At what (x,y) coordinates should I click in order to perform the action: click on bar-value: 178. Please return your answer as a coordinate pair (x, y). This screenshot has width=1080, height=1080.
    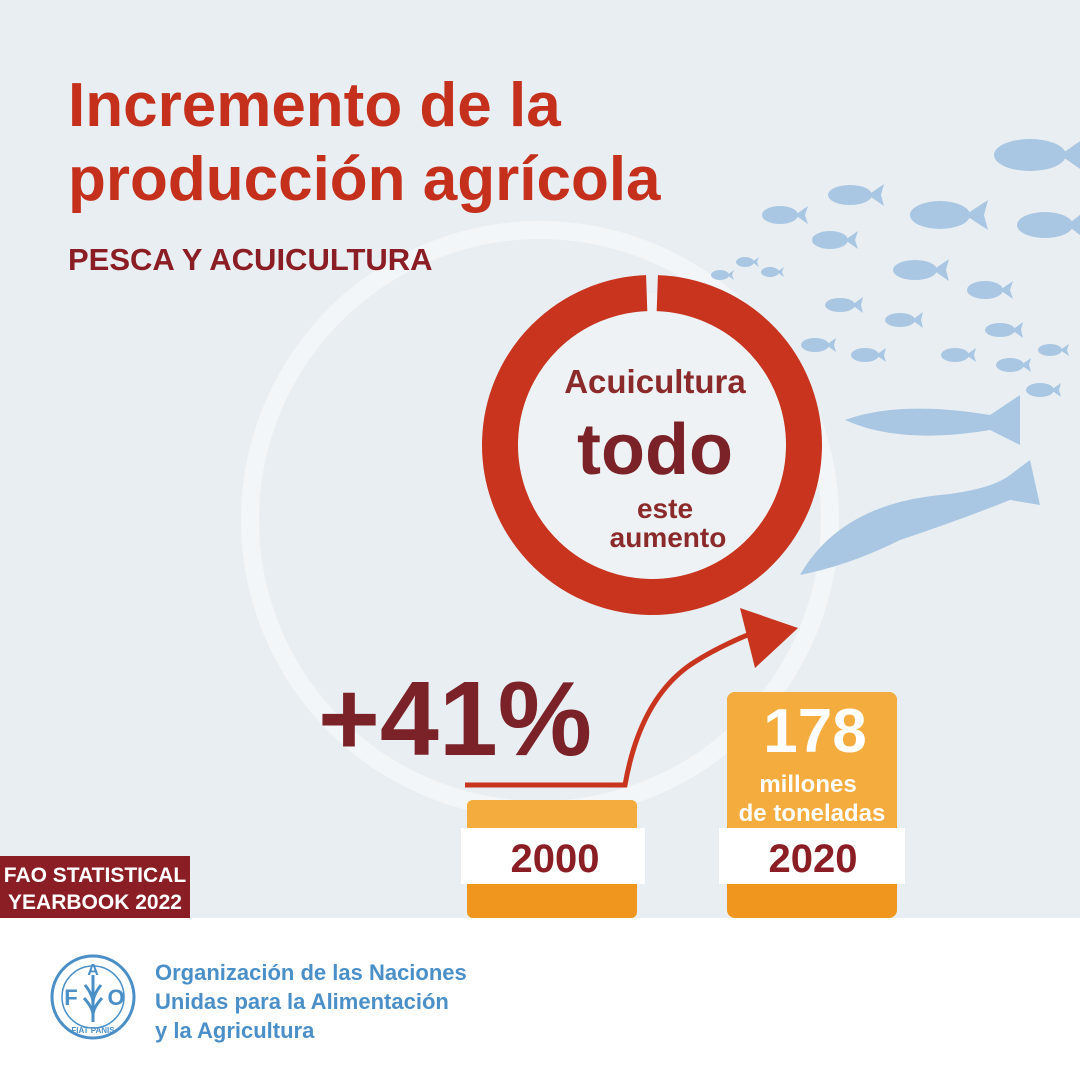
    Looking at the image, I should click on (814, 731).